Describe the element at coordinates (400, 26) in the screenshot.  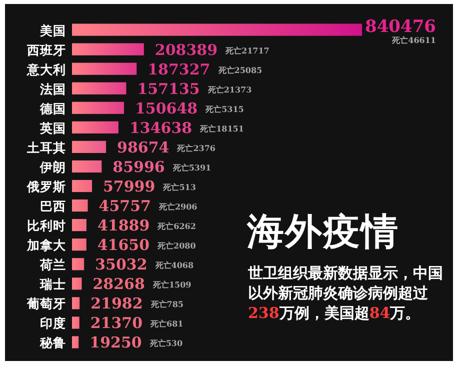
I see `data-label: 840476` at that location.